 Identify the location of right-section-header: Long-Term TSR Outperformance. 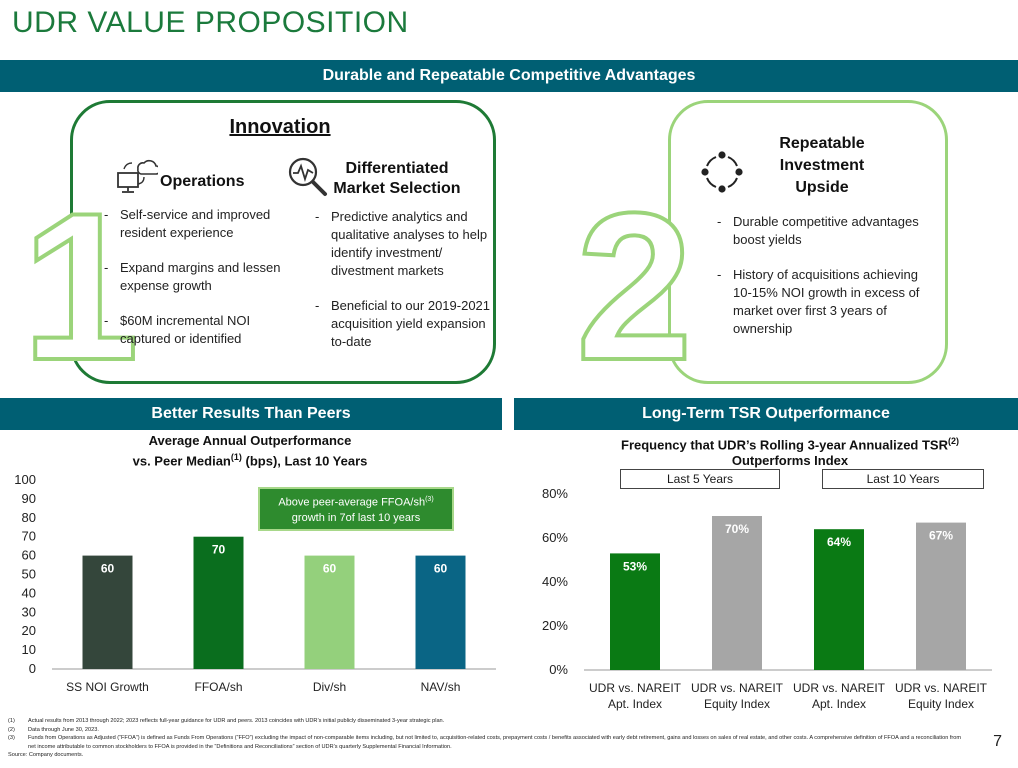
(766, 414).